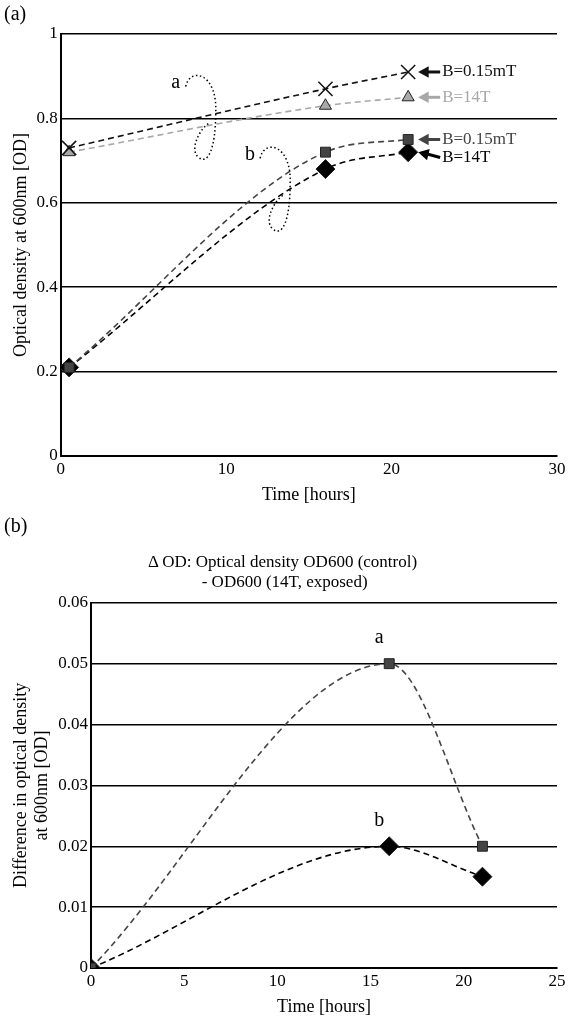 The image size is (581, 1024). I want to click on y-tick-label: 0.6, so click(47, 202).